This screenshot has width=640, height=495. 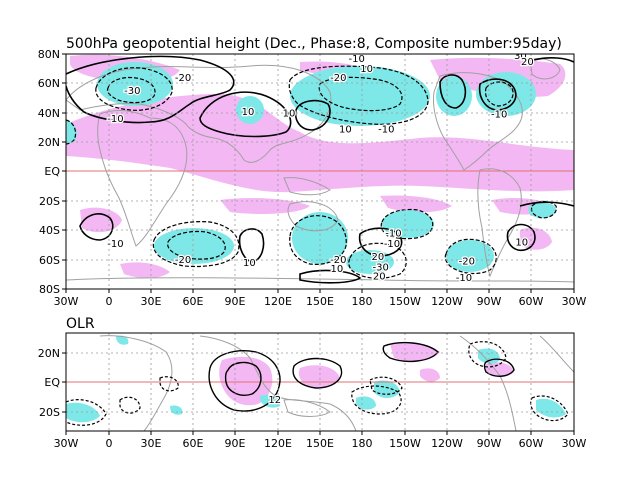 What do you see at coordinates (49, 353) in the screenshot?
I see `olr-lat-label-20n: 20N` at bounding box center [49, 353].